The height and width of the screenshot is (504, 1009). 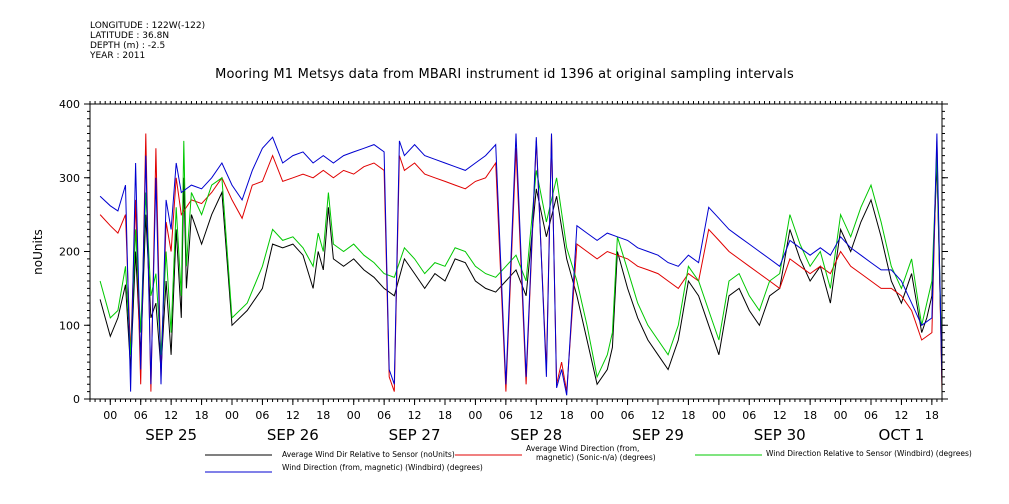 What do you see at coordinates (76, 399) in the screenshot?
I see `y-tick-label: 0` at bounding box center [76, 399].